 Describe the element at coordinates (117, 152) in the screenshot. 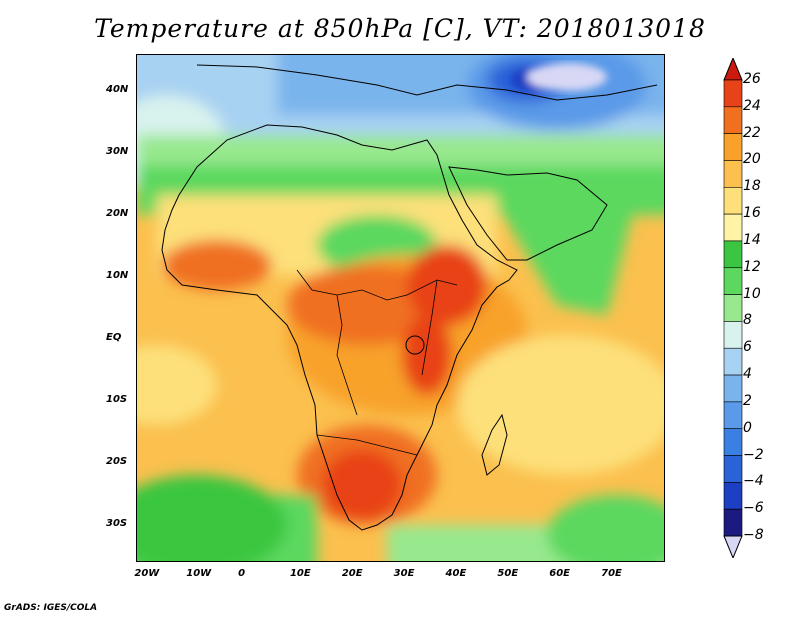

I see `lat-tick-label: 30N` at that location.